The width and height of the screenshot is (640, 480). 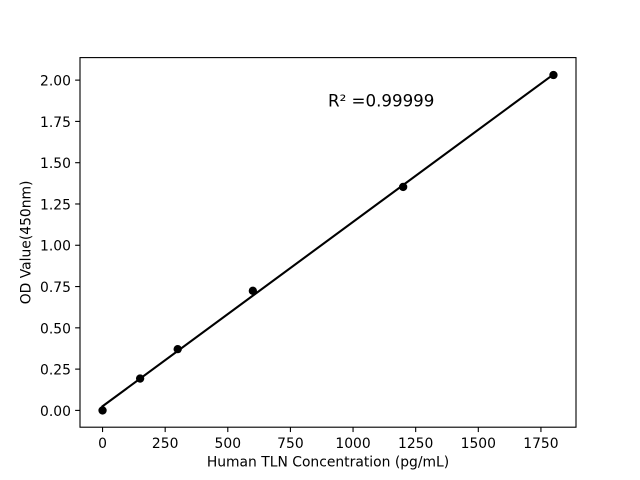 I want to click on y-tick-label: 0.75, so click(x=55, y=288).